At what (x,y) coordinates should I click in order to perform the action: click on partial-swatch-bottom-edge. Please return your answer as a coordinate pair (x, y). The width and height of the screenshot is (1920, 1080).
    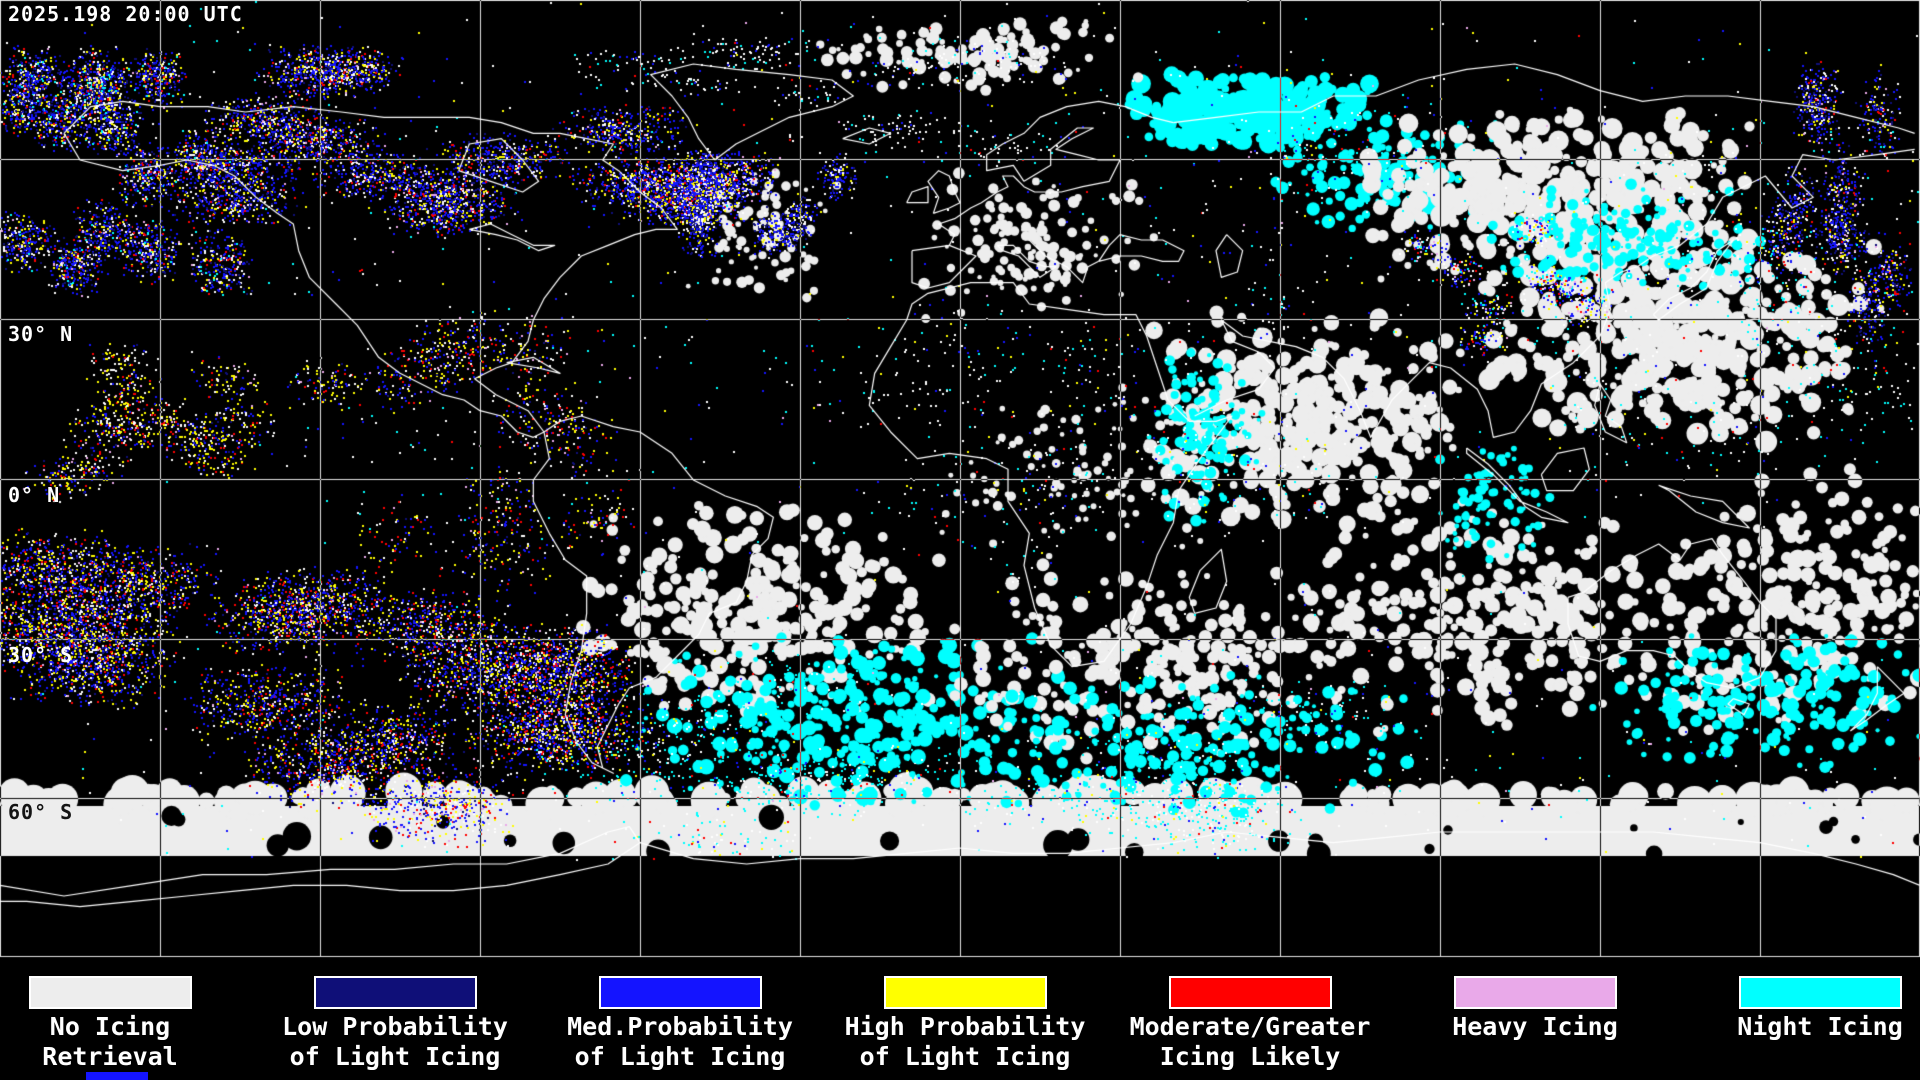
    Looking at the image, I should click on (117, 1076).